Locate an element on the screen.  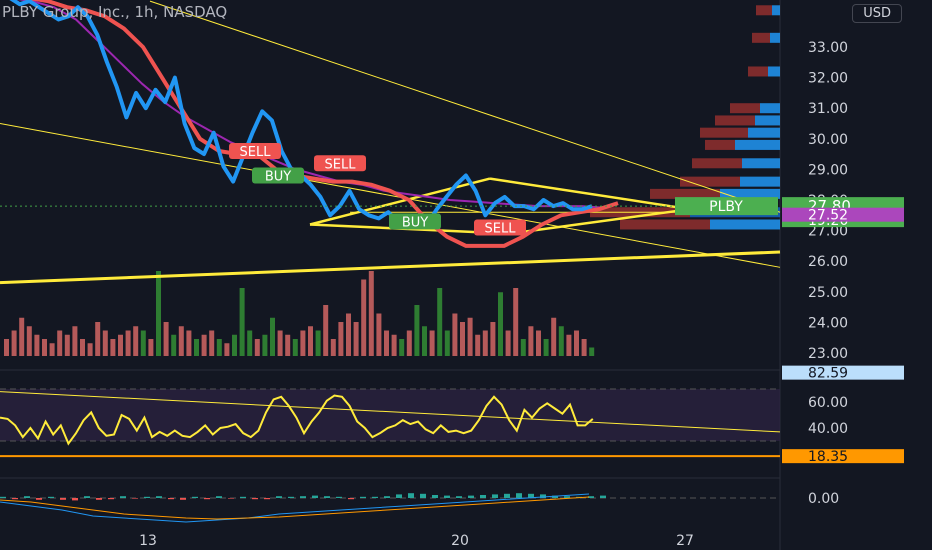
macd-line is located at coordinates (295, 508).